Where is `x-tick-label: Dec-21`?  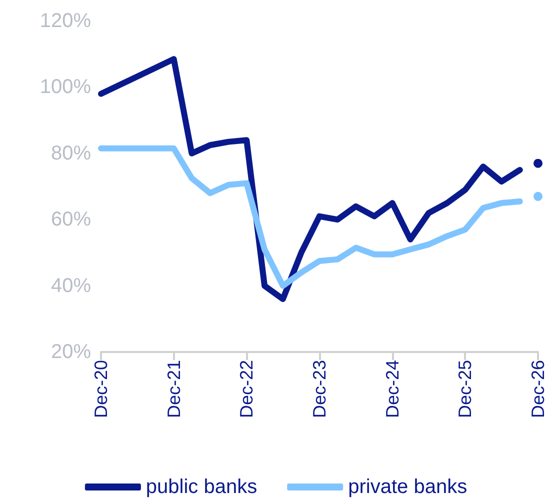 x-tick-label: Dec-21 is located at coordinates (174, 389).